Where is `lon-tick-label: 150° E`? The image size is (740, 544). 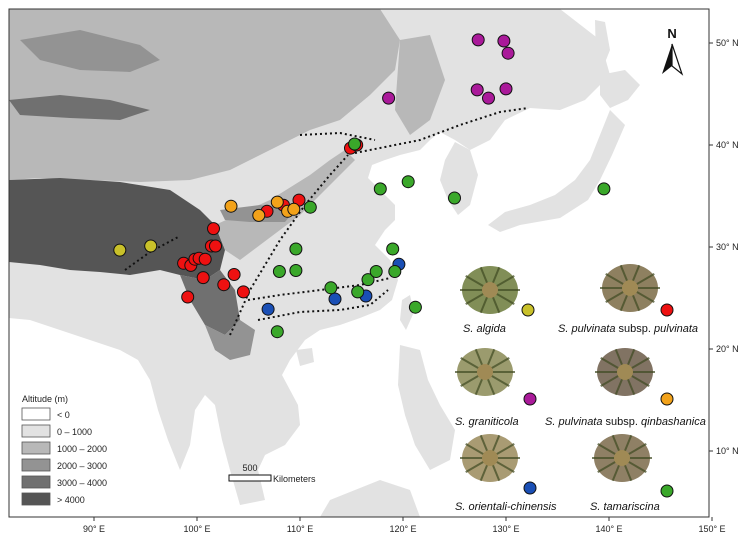
lon-tick-label: 150° E is located at coordinates (711, 529).